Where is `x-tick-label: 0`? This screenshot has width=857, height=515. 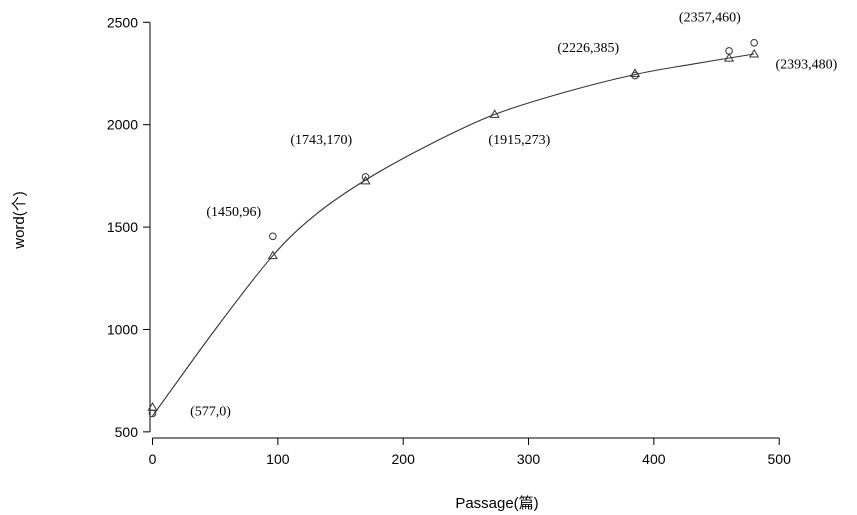 x-tick-label: 0 is located at coordinates (153, 459).